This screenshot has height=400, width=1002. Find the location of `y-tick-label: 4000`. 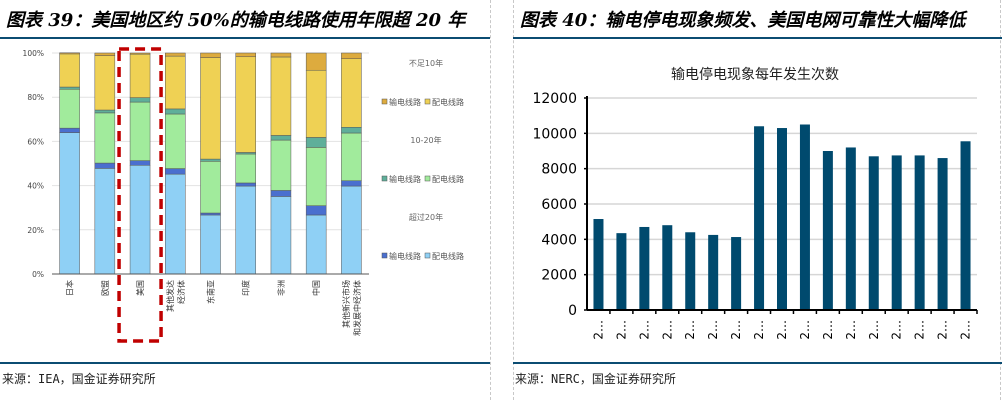

y-tick-label: 4000 is located at coordinates (559, 240).